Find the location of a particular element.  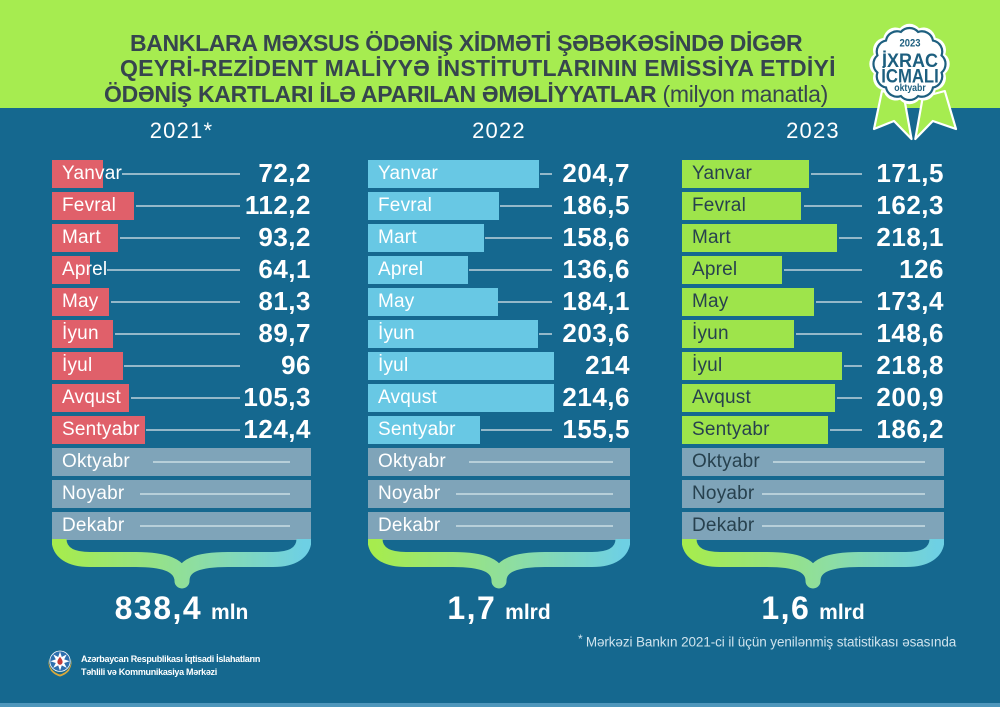

svg-text: 2023 is located at coordinates (910, 44).